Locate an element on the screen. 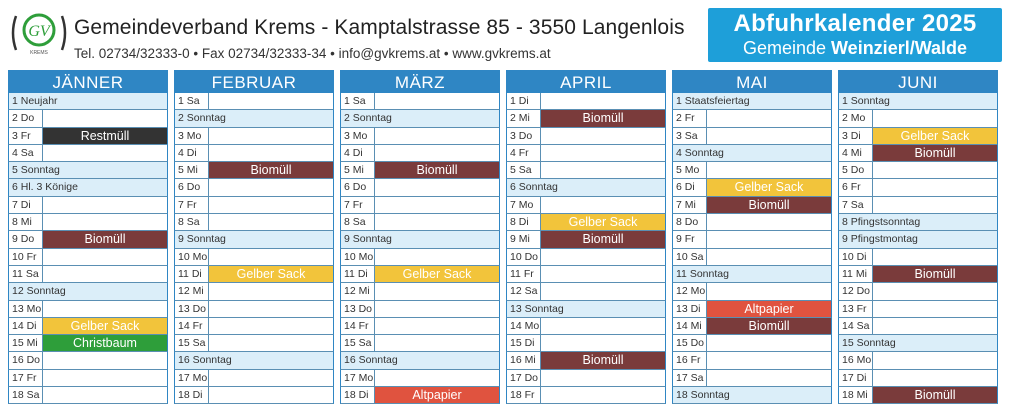  day-row: 14 Fr is located at coordinates (254, 326).